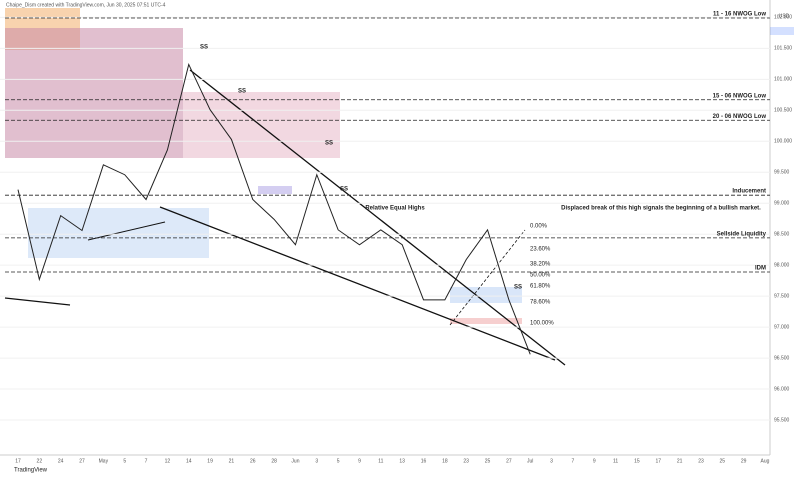 This screenshot has width=800, height=479. I want to click on y-tick-label: 97.000, so click(782, 327).